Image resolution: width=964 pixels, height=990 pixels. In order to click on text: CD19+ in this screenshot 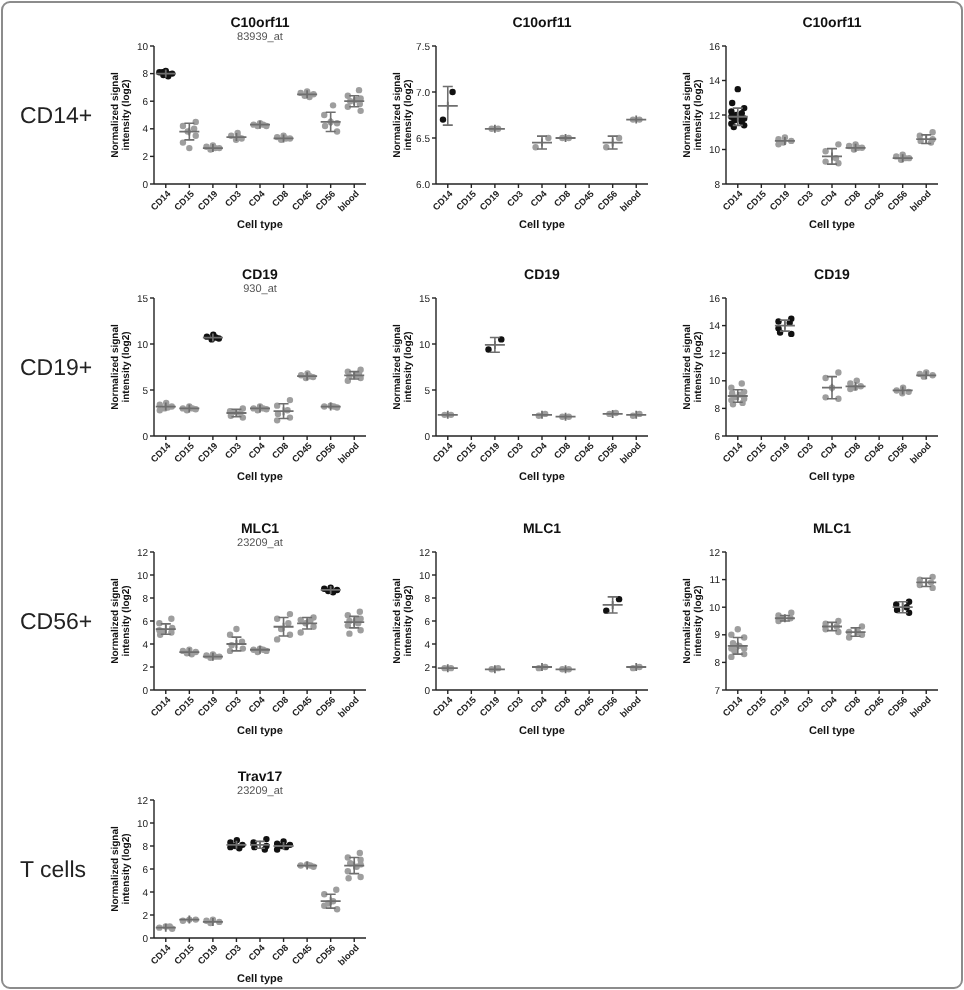, I will do `click(56, 369)`.